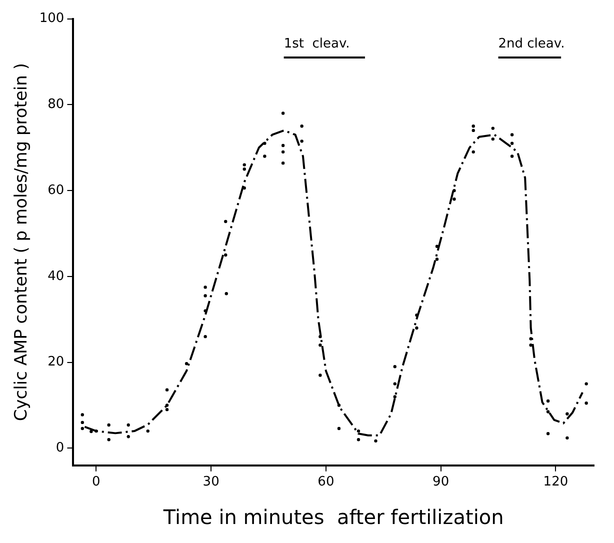 The width and height of the screenshot is (614, 543). What do you see at coordinates (56, 362) in the screenshot?
I see `y-tick-label: 20` at bounding box center [56, 362].